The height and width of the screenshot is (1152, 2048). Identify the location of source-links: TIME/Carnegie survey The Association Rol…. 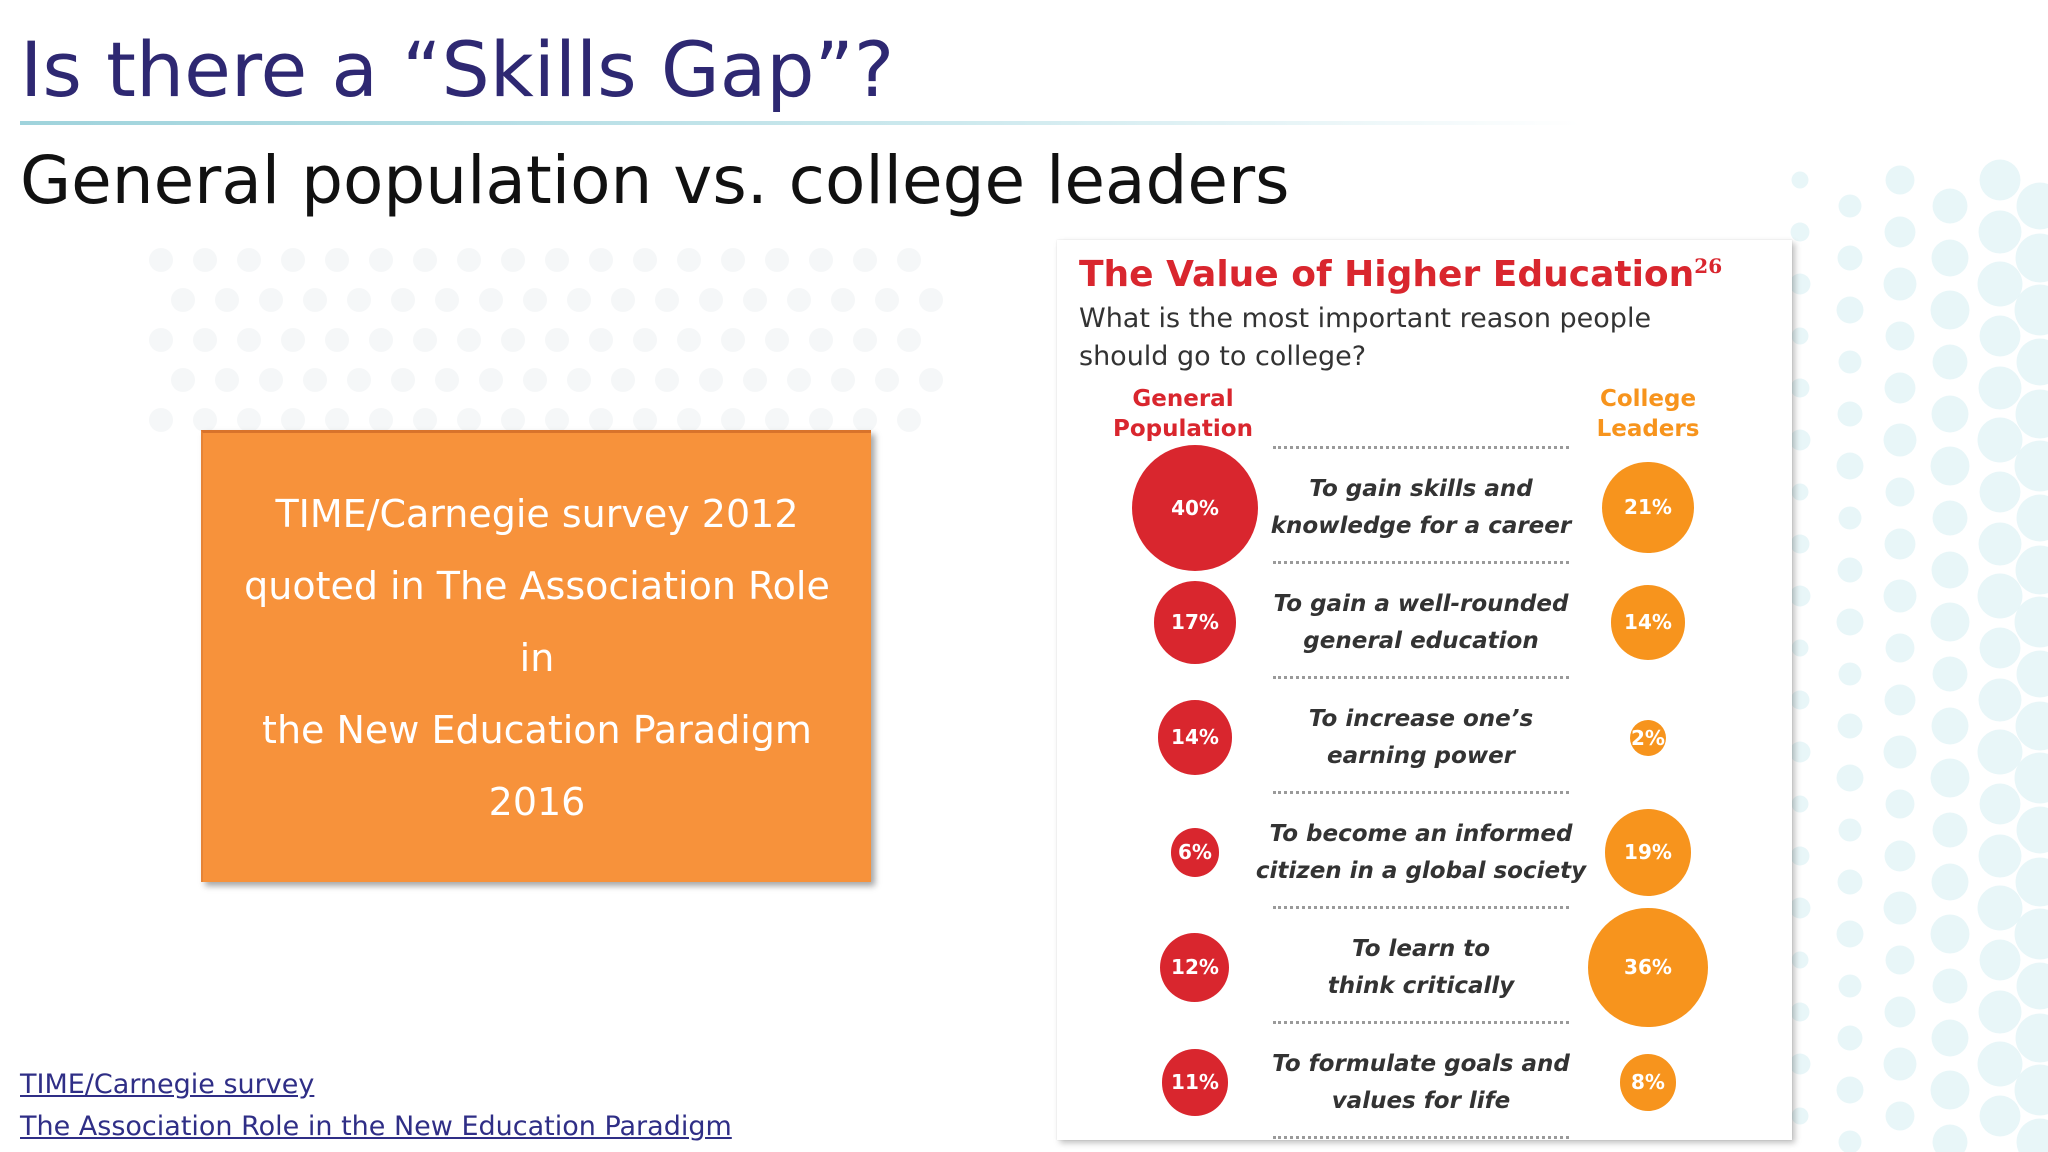
(376, 1106).